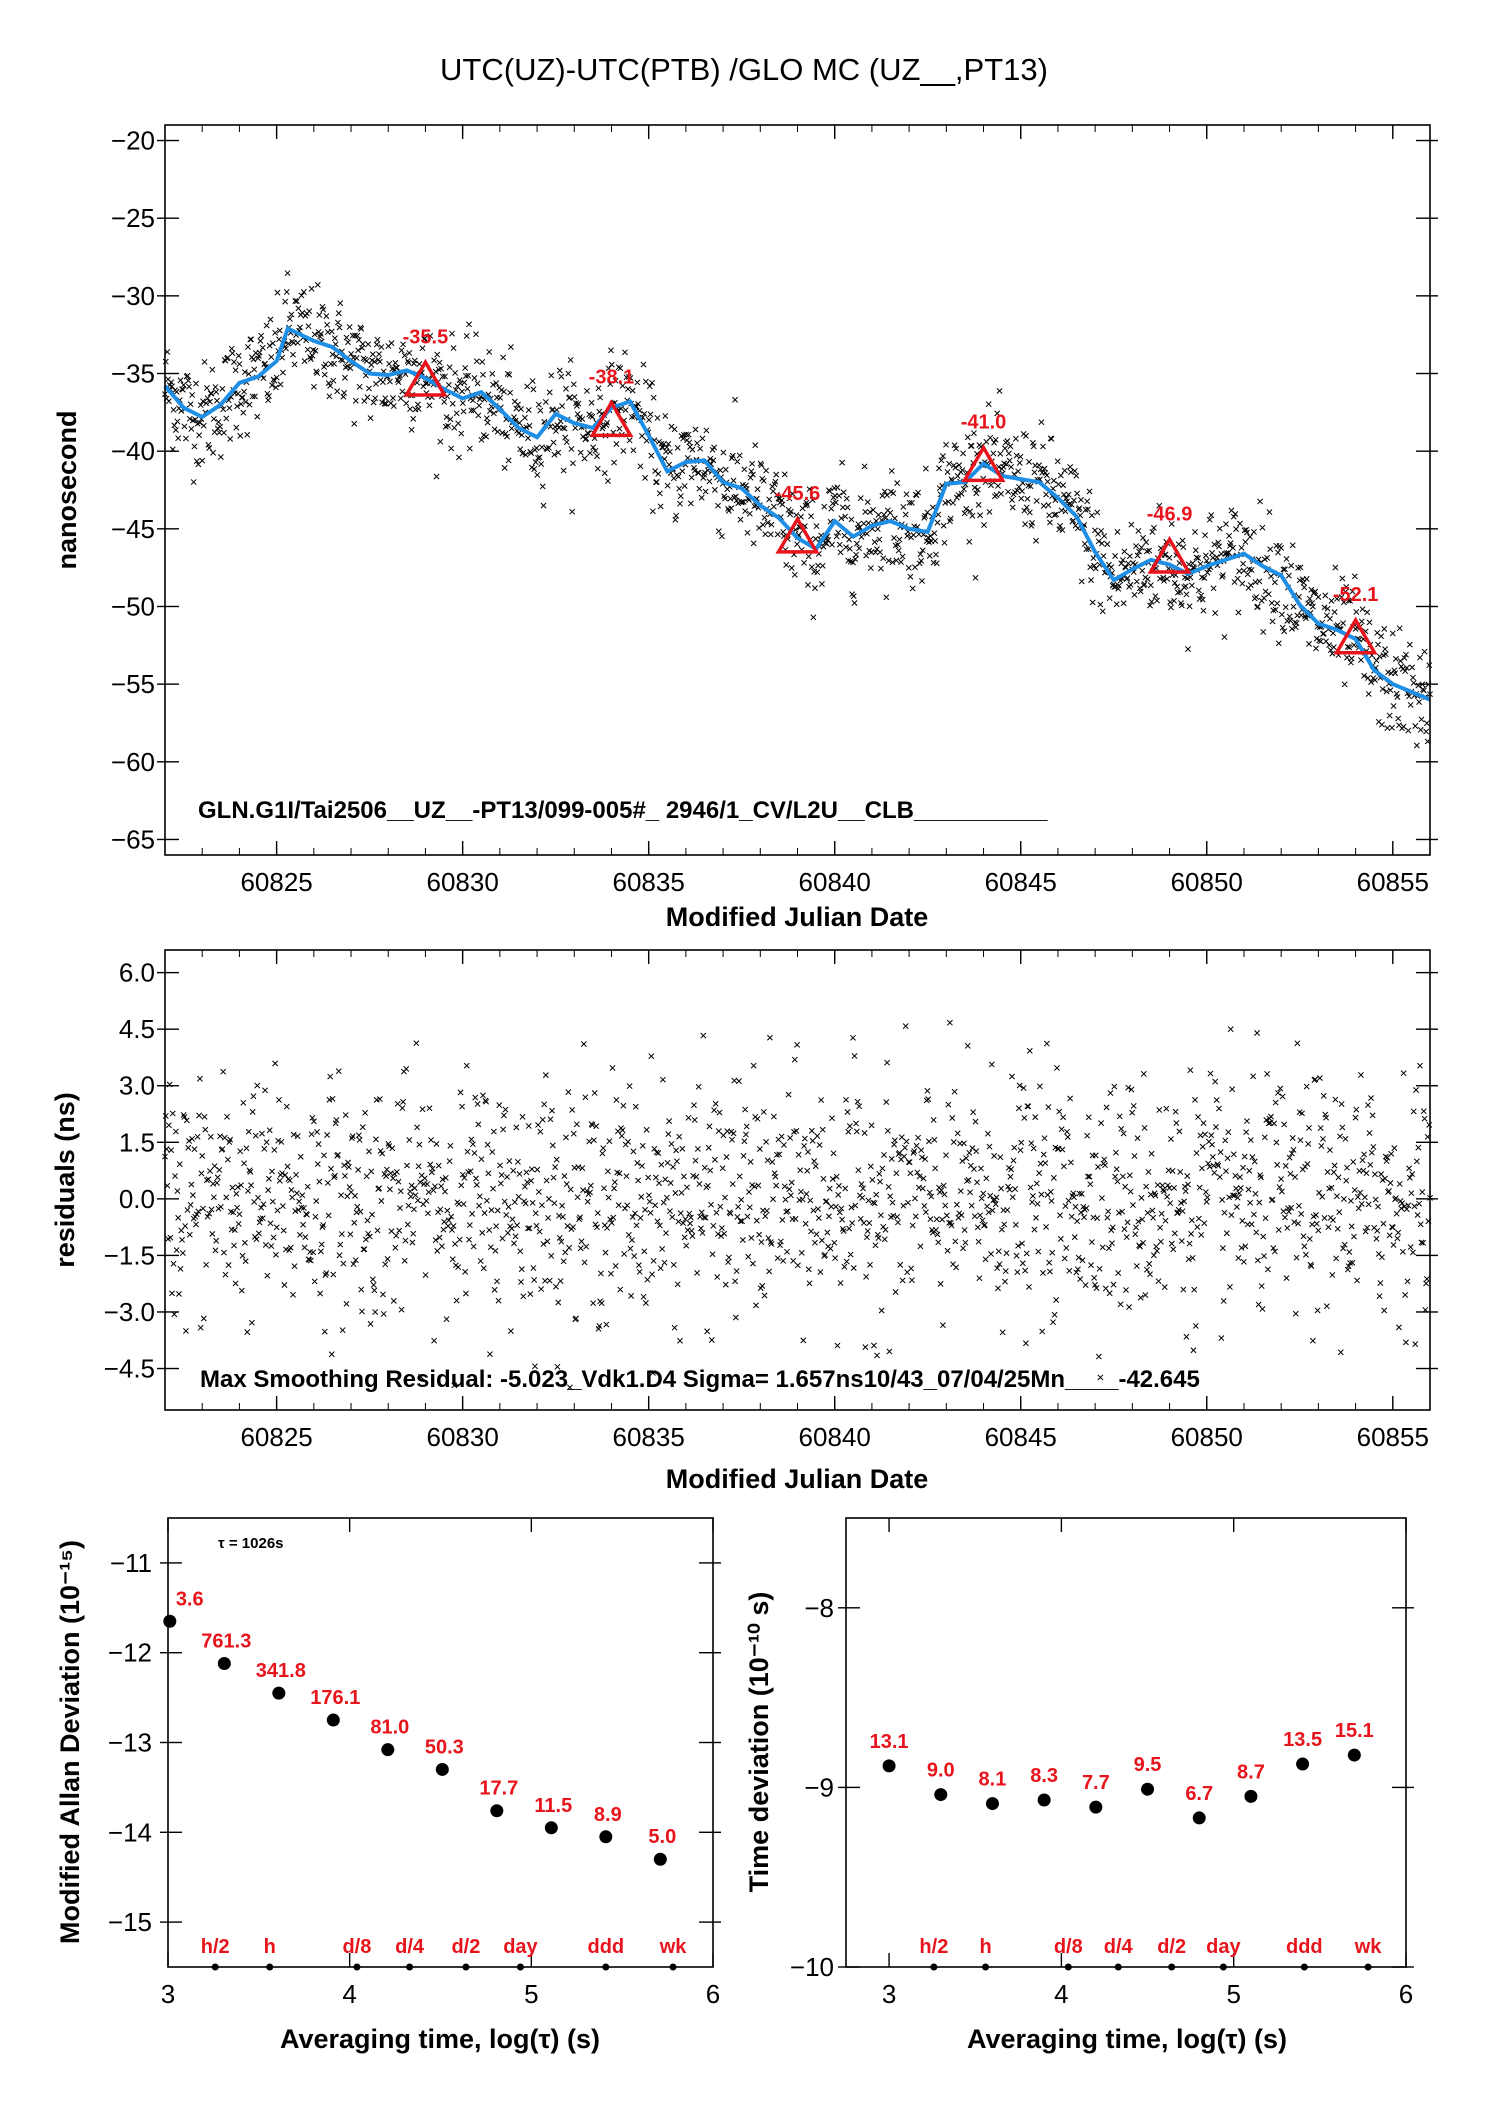 The height and width of the screenshot is (2110, 1488). Describe the element at coordinates (190, 1599) in the screenshot. I see `mdev-point-label: 3.6` at that location.